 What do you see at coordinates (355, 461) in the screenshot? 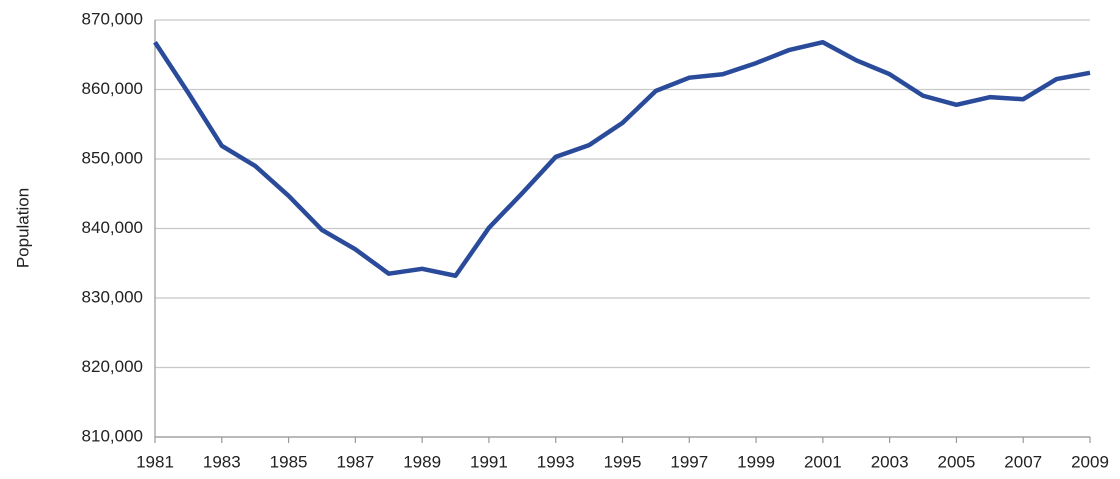
I see `x-tick-label: 1987` at bounding box center [355, 461].